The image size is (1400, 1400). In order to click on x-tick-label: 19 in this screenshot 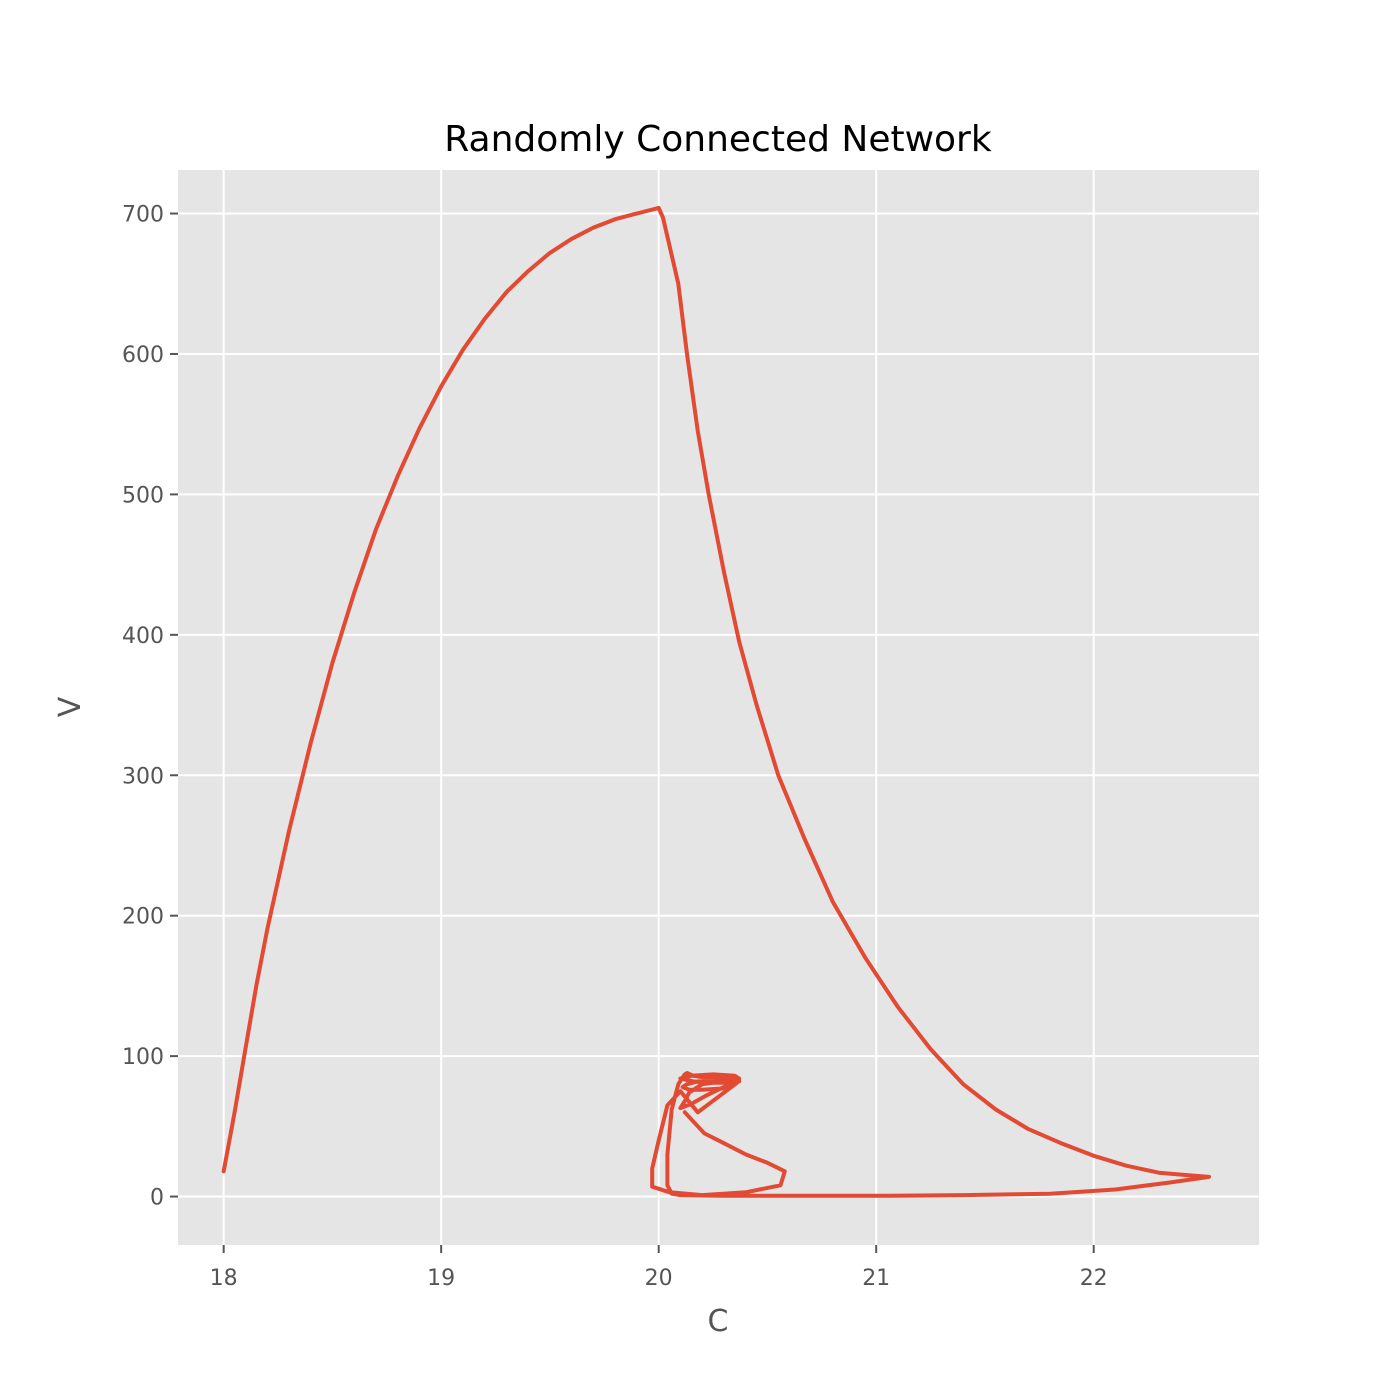, I will do `click(441, 1278)`.